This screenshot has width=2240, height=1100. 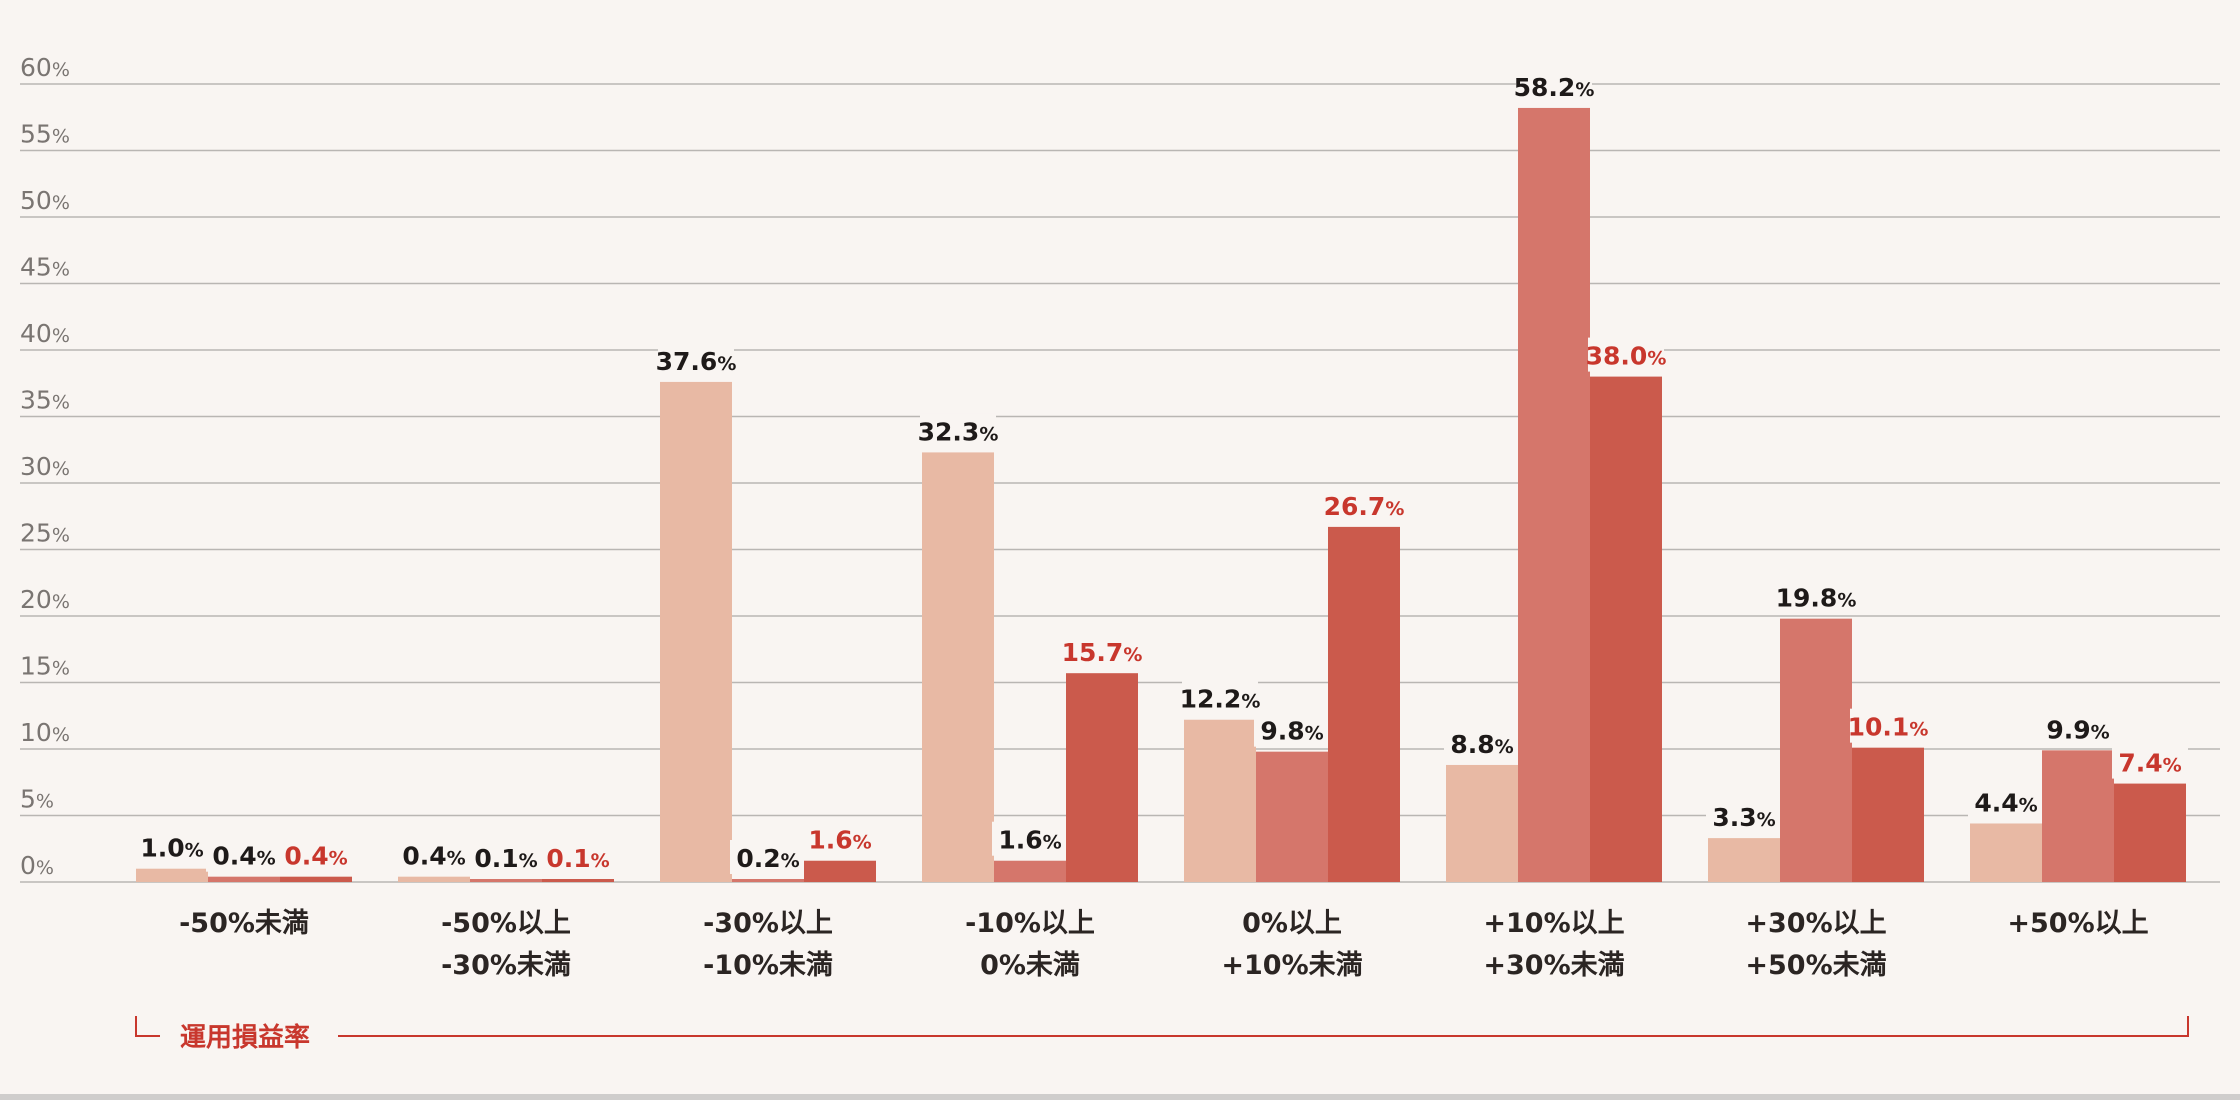 I want to click on y-tick-label: 10%, so click(x=45, y=732).